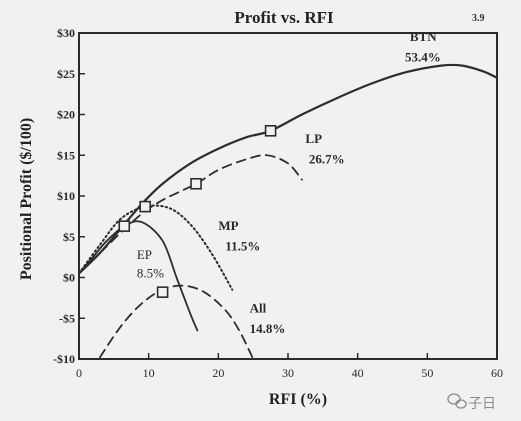 This screenshot has height=421, width=521. I want to click on y-axis-label: Positional Profit ($/100), so click(26, 199).